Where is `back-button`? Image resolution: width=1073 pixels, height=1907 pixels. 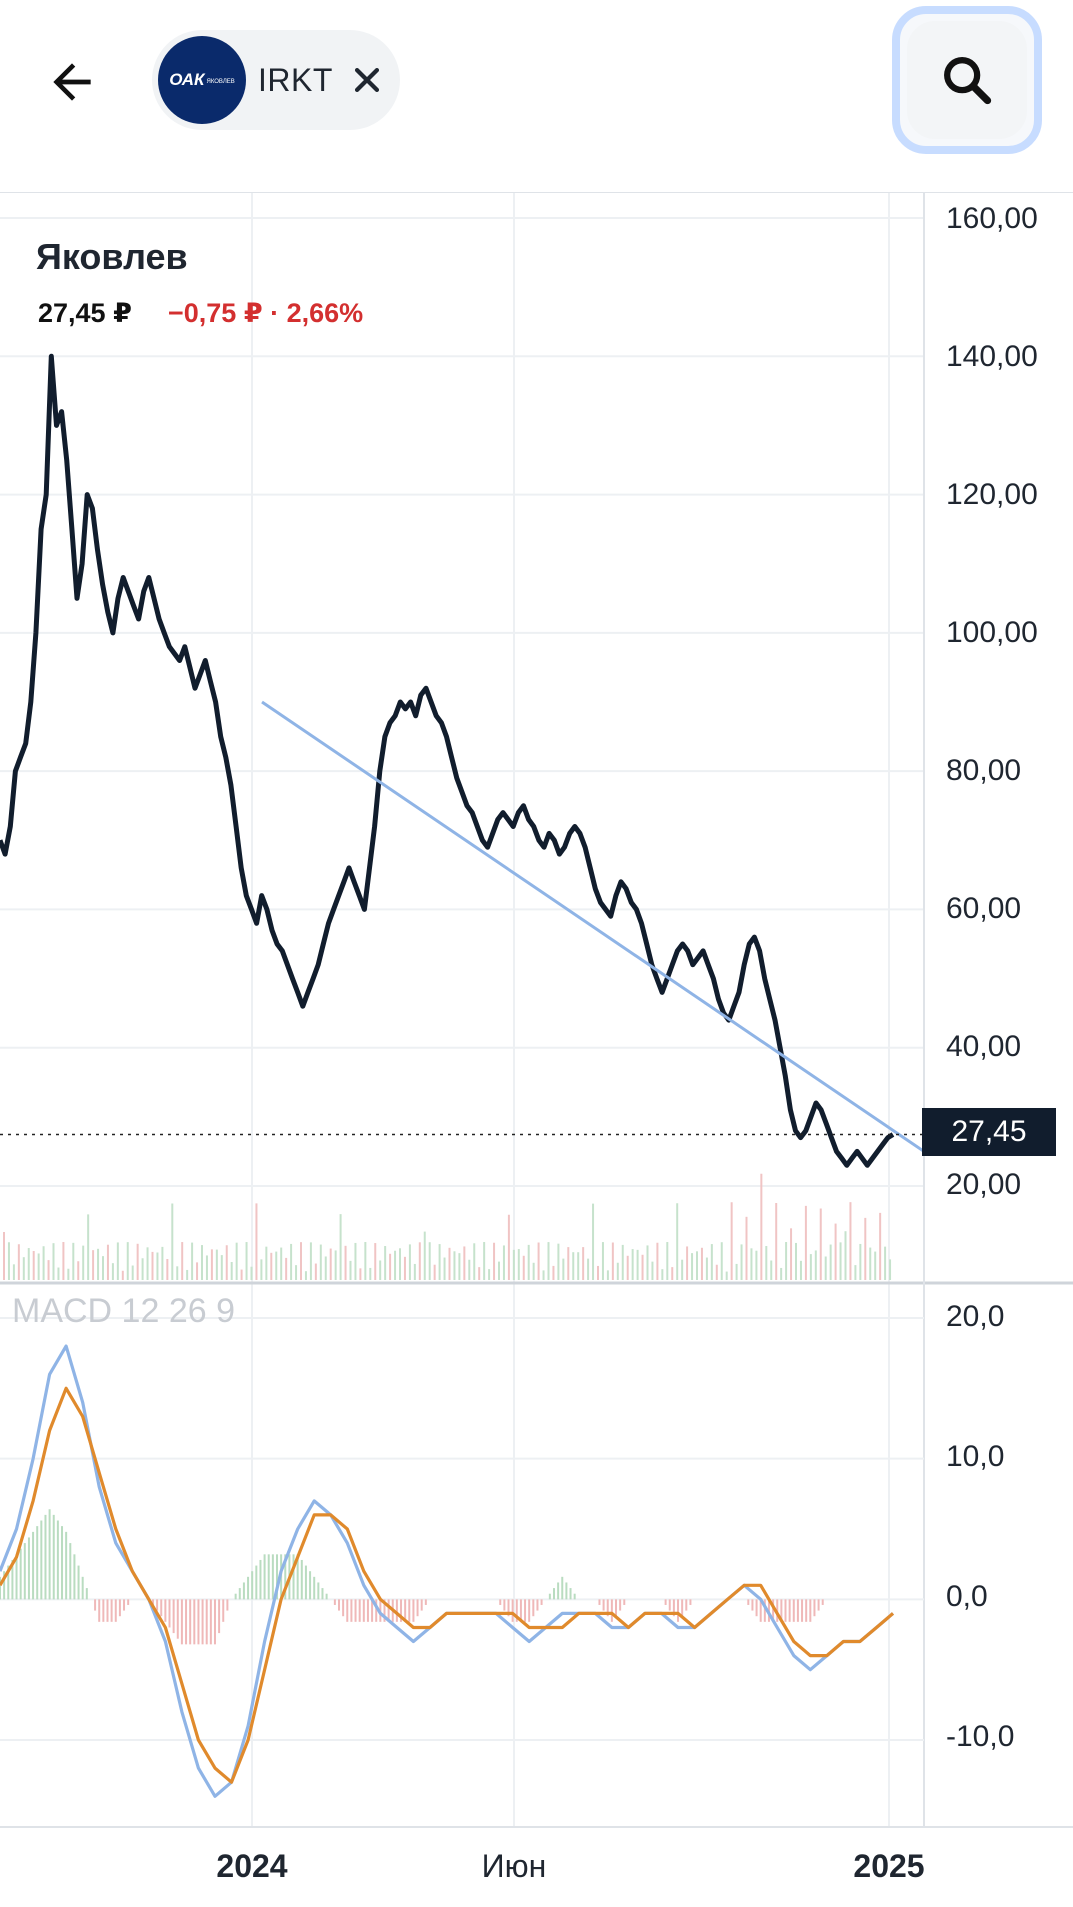 back-button is located at coordinates (72, 82).